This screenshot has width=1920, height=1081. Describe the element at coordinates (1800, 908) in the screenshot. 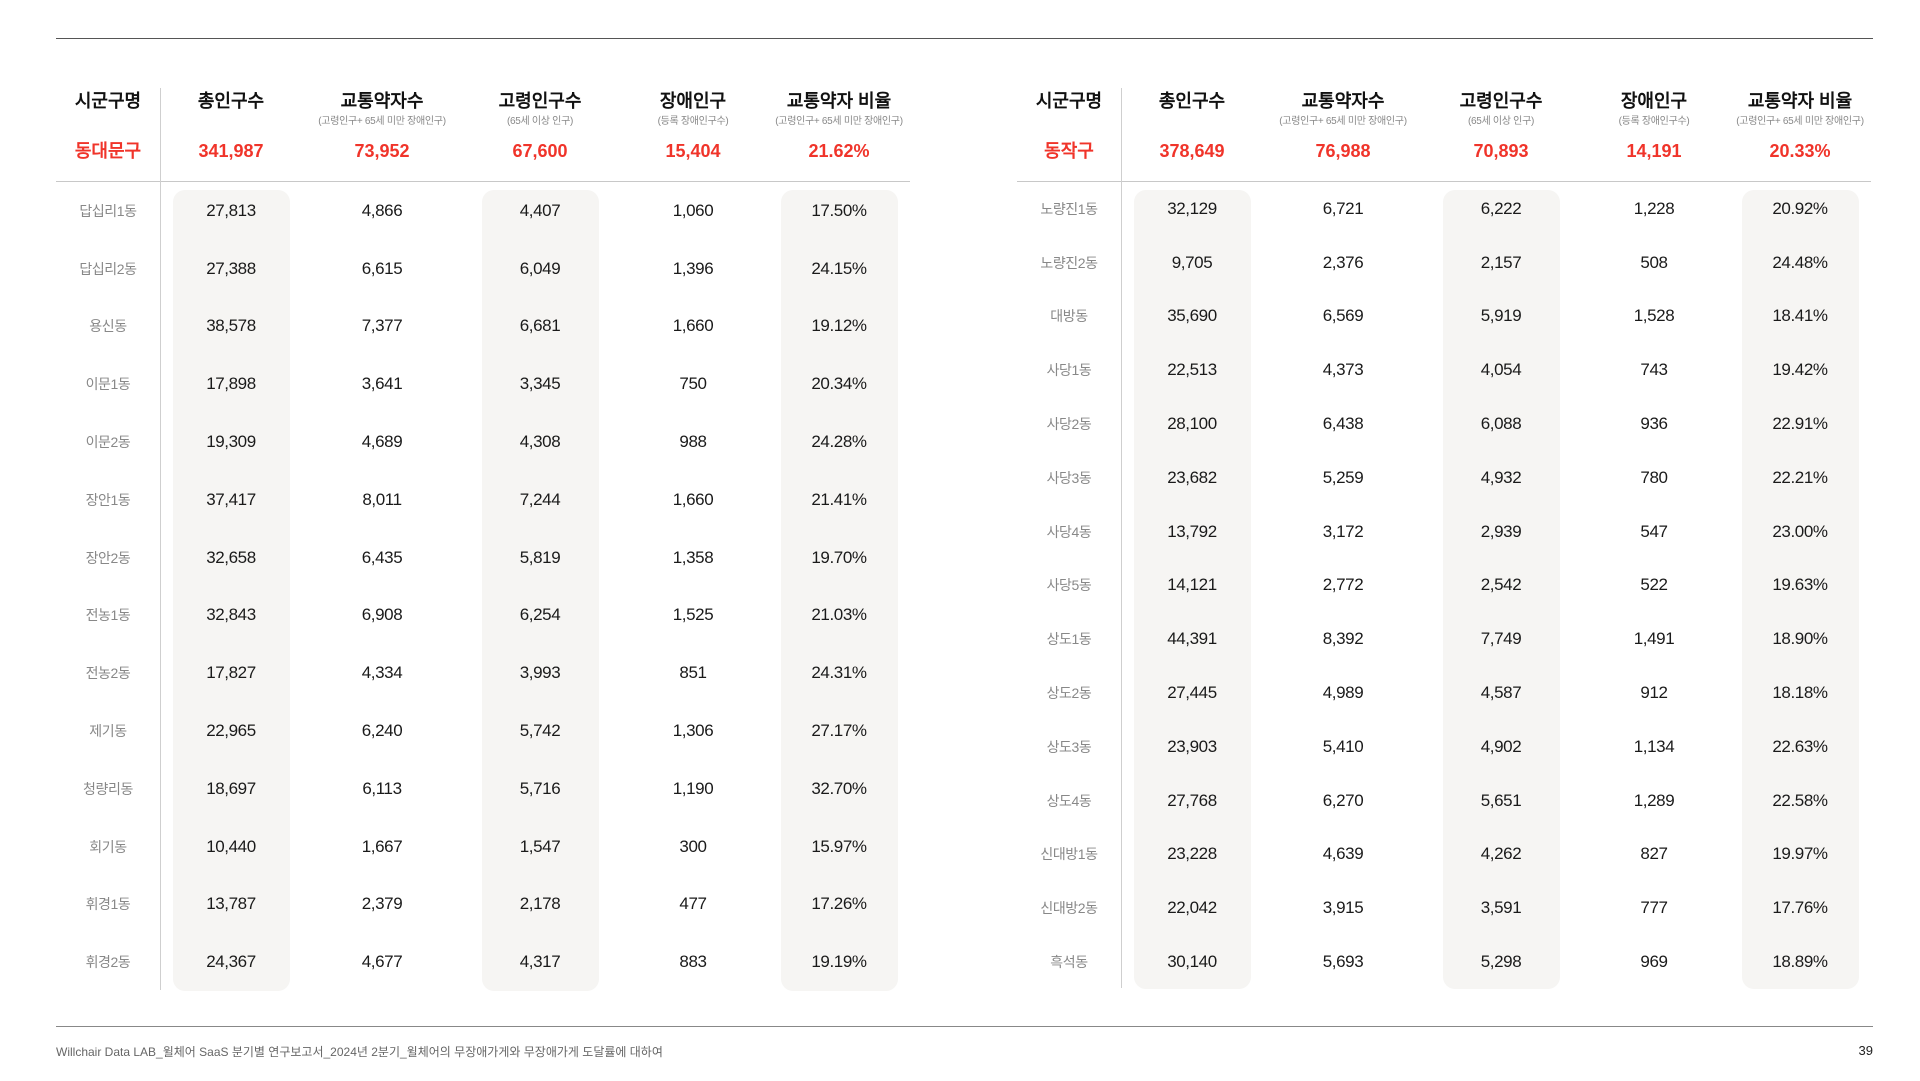

I see `table-cell: 17.76%` at that location.